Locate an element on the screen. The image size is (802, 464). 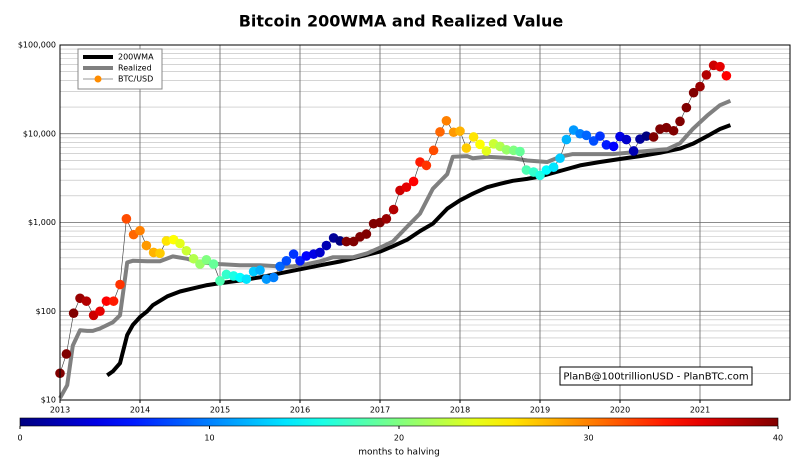
colorbar-tick-label: 30 is located at coordinates (588, 438).